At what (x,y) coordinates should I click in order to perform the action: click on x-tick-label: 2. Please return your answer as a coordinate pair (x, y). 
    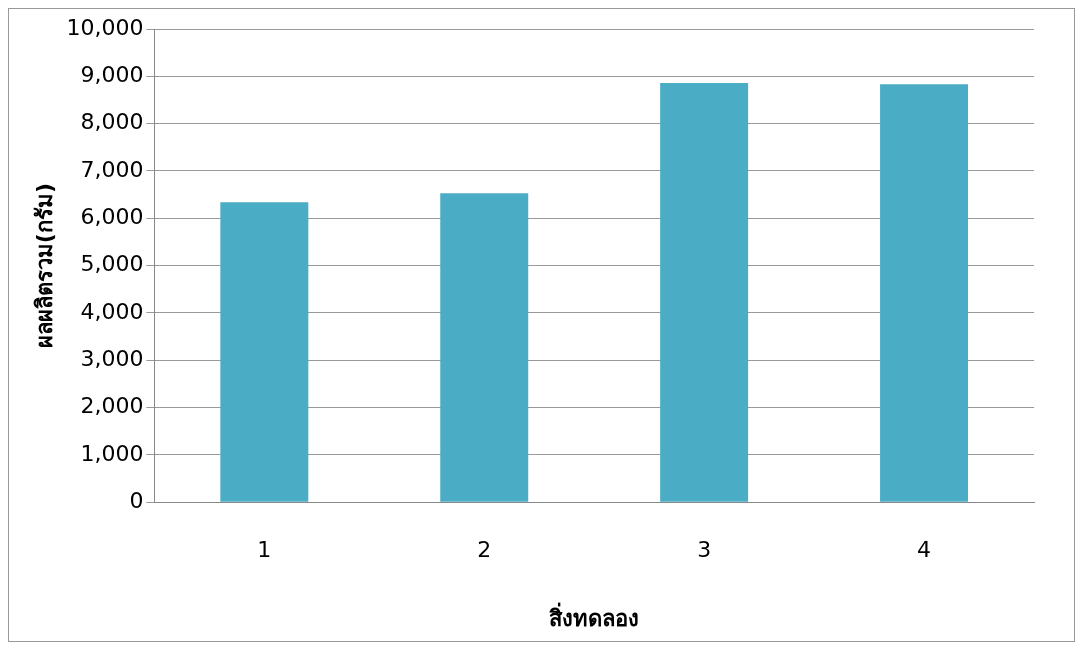
    Looking at the image, I should click on (484, 550).